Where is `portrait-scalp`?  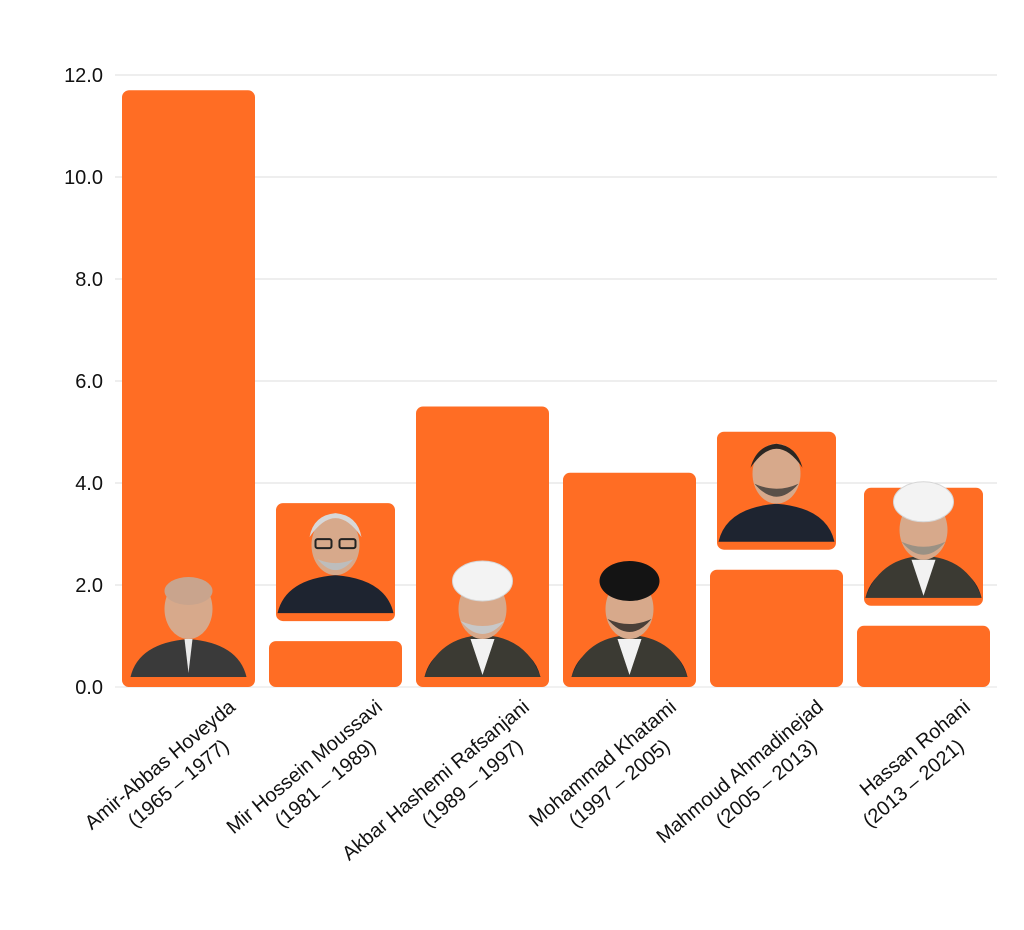
portrait-scalp is located at coordinates (188, 591).